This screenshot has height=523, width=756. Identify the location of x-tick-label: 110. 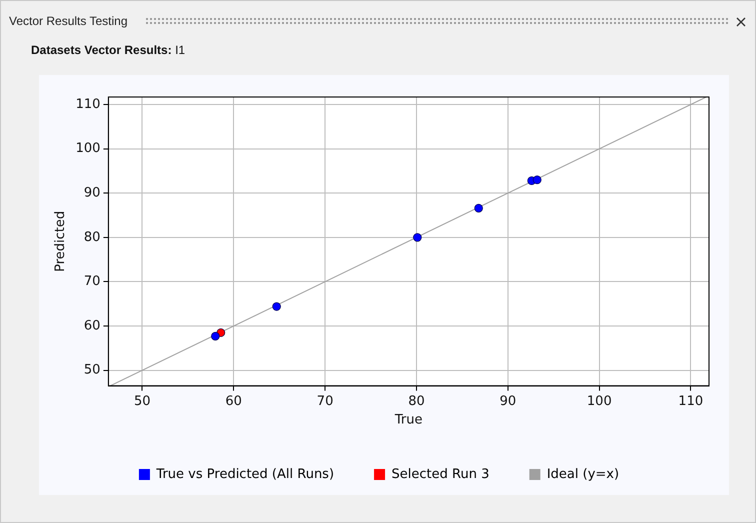
(691, 401).